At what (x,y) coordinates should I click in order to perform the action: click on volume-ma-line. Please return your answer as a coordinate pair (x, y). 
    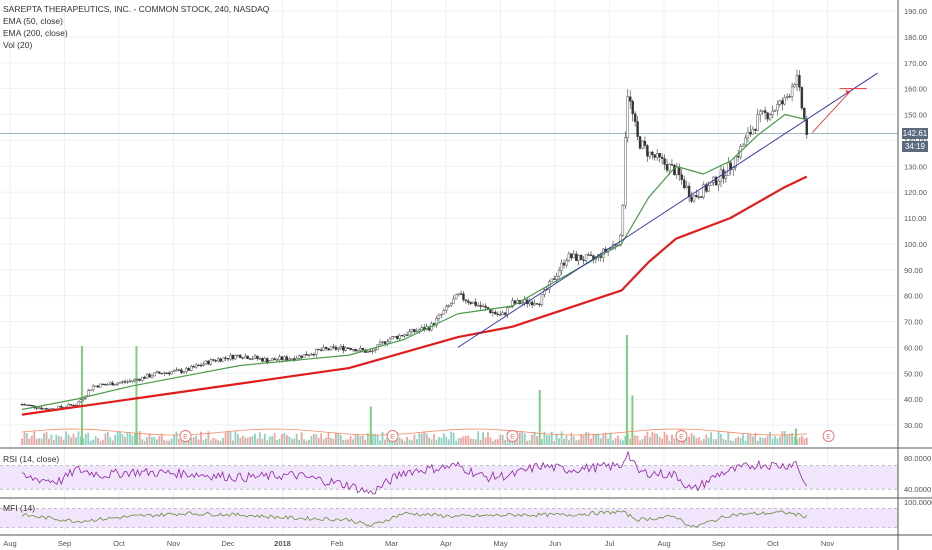
    Looking at the image, I should click on (414, 432).